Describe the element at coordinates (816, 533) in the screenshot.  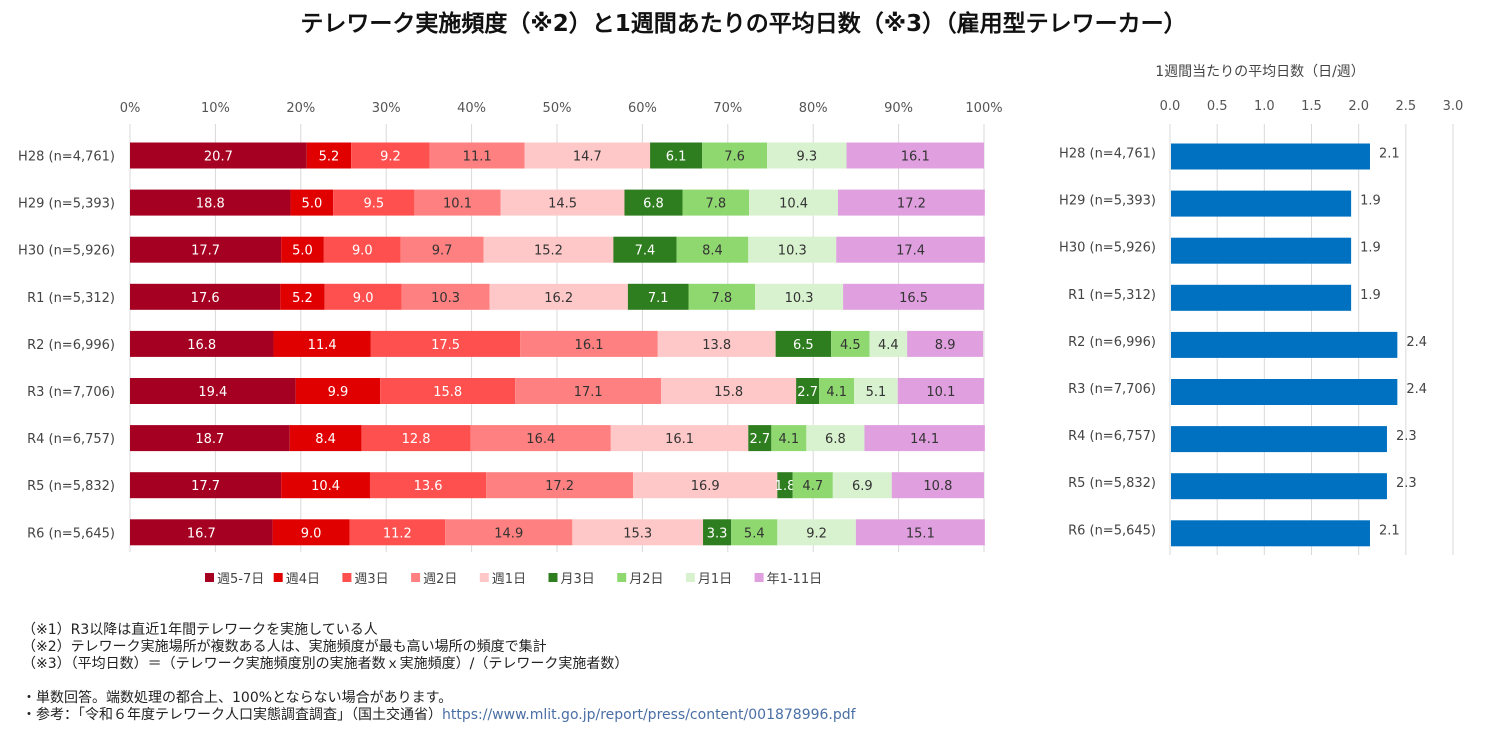
I see `data-label: 9.2` at that location.